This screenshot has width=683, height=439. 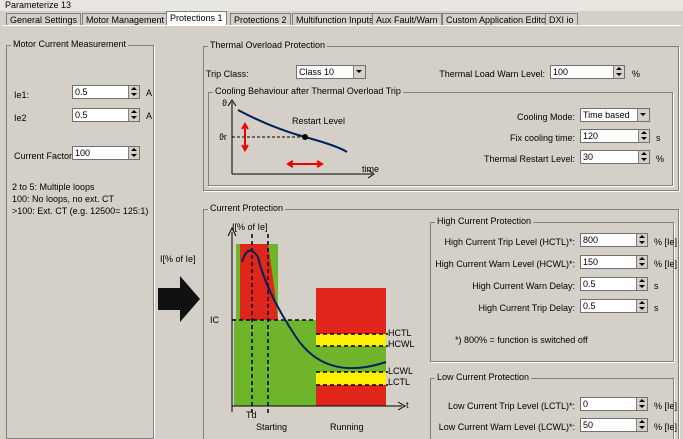 I want to click on tab: DXI io, so click(x=561, y=19).